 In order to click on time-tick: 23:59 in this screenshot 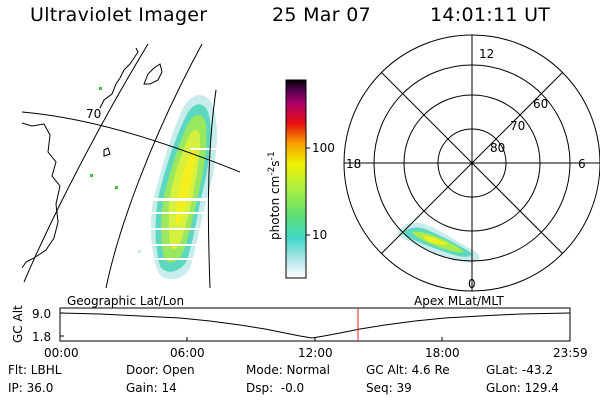, I will do `click(570, 353)`.